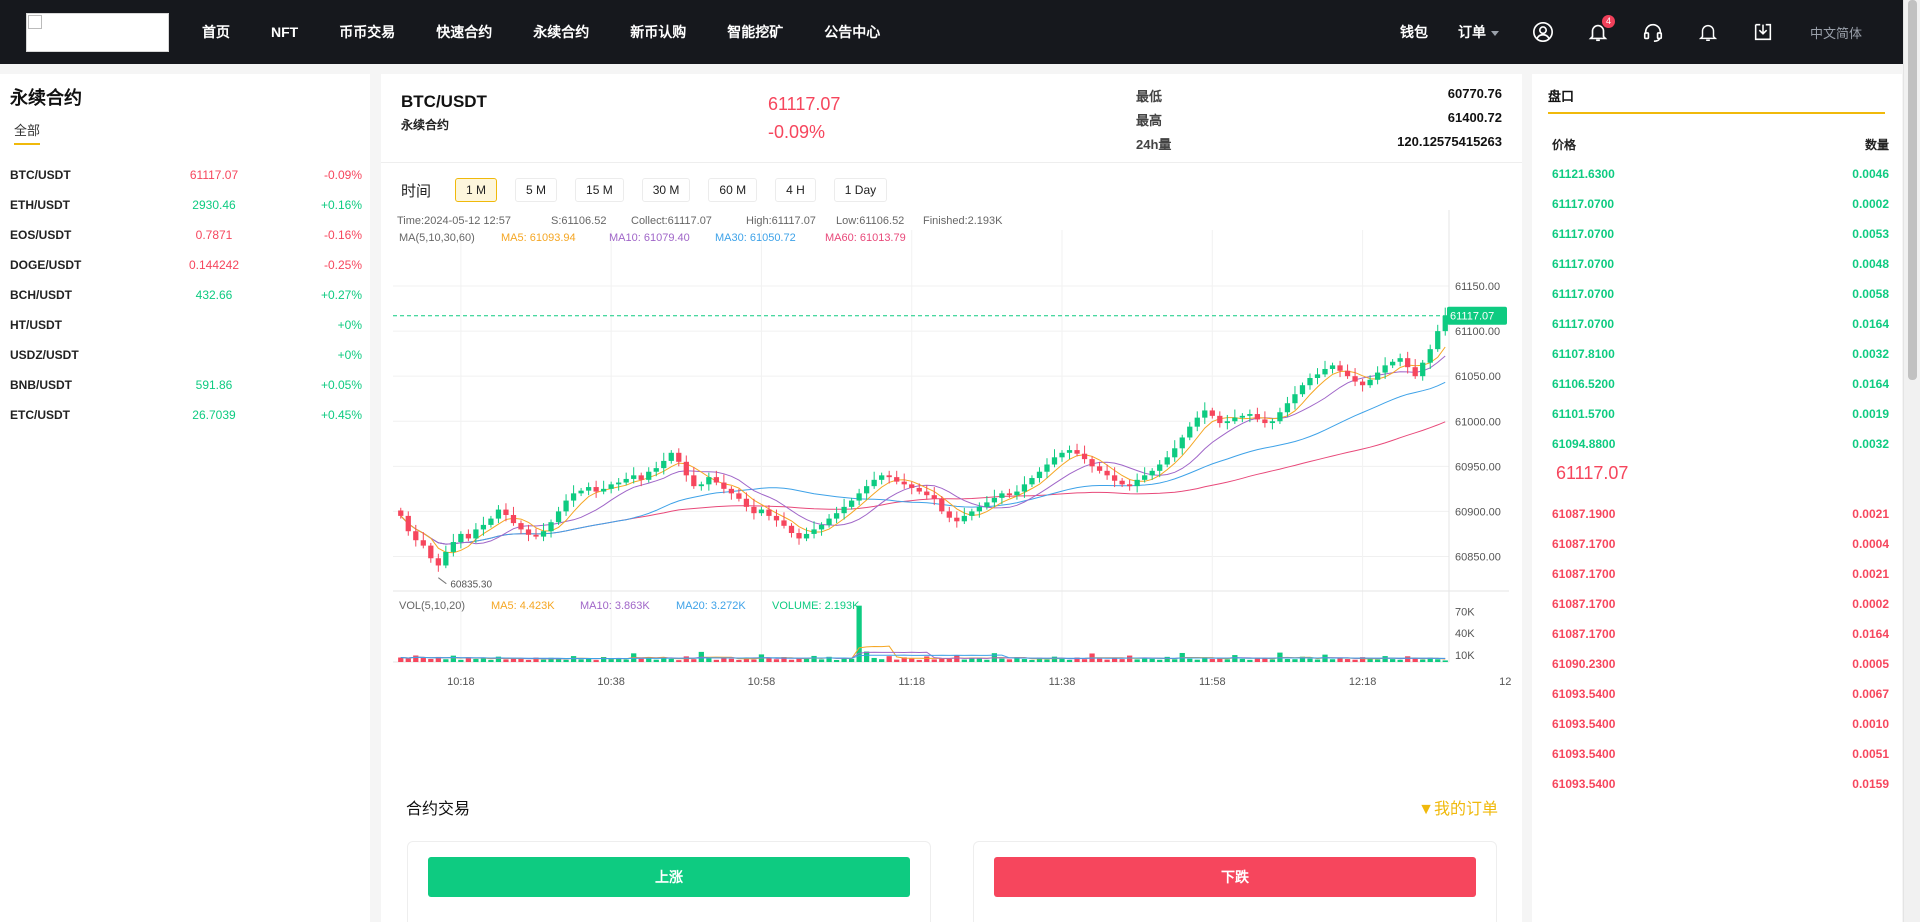 Image resolution: width=1920 pixels, height=922 pixels. I want to click on scrollbar-thumb, so click(1912, 190).